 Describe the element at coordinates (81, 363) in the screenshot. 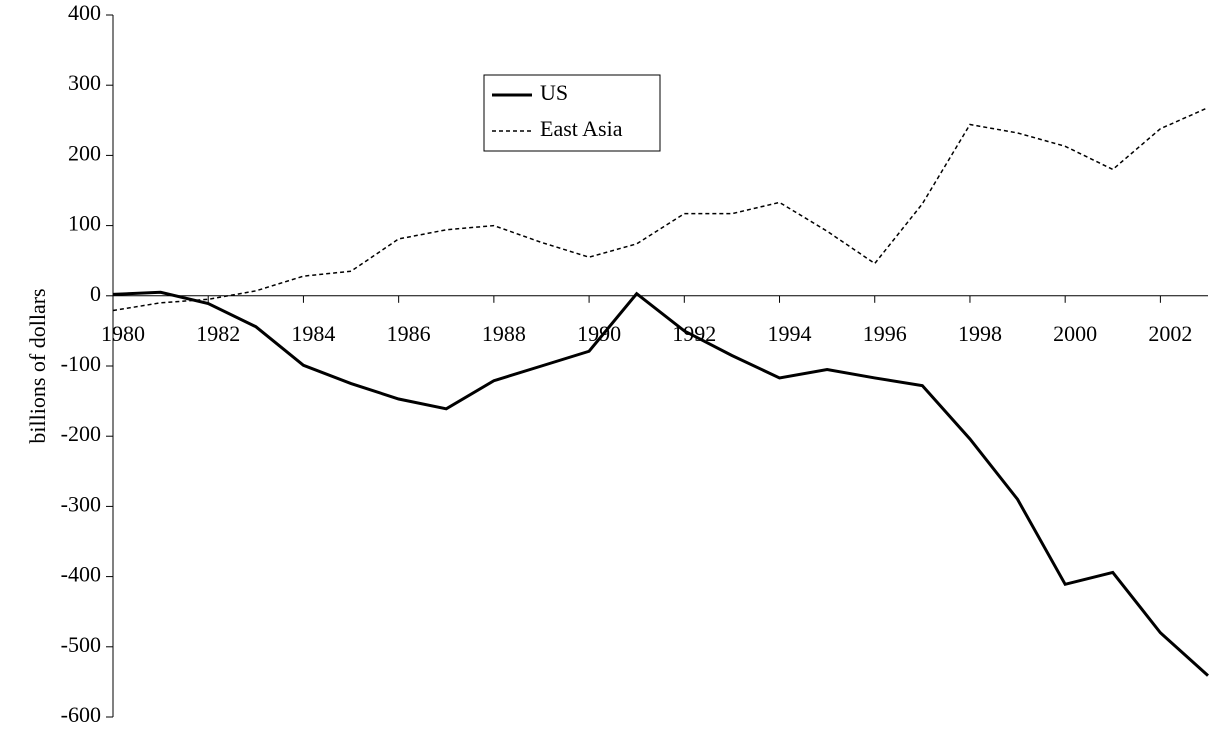

I see `y-tick-label: -100` at that location.